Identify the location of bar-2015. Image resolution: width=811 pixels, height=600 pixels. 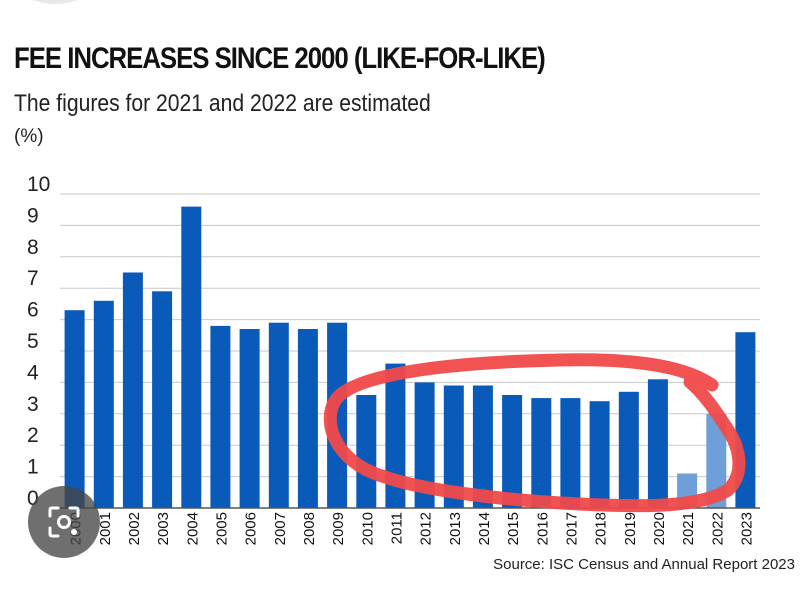
(512, 451).